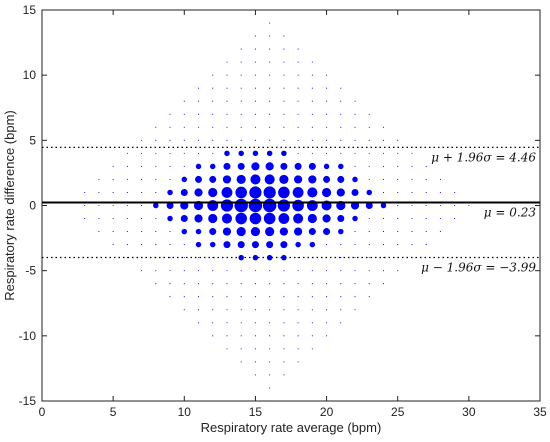 This screenshot has width=550, height=442. What do you see at coordinates (256, 412) in the screenshot?
I see `x-tick-label: 15` at bounding box center [256, 412].